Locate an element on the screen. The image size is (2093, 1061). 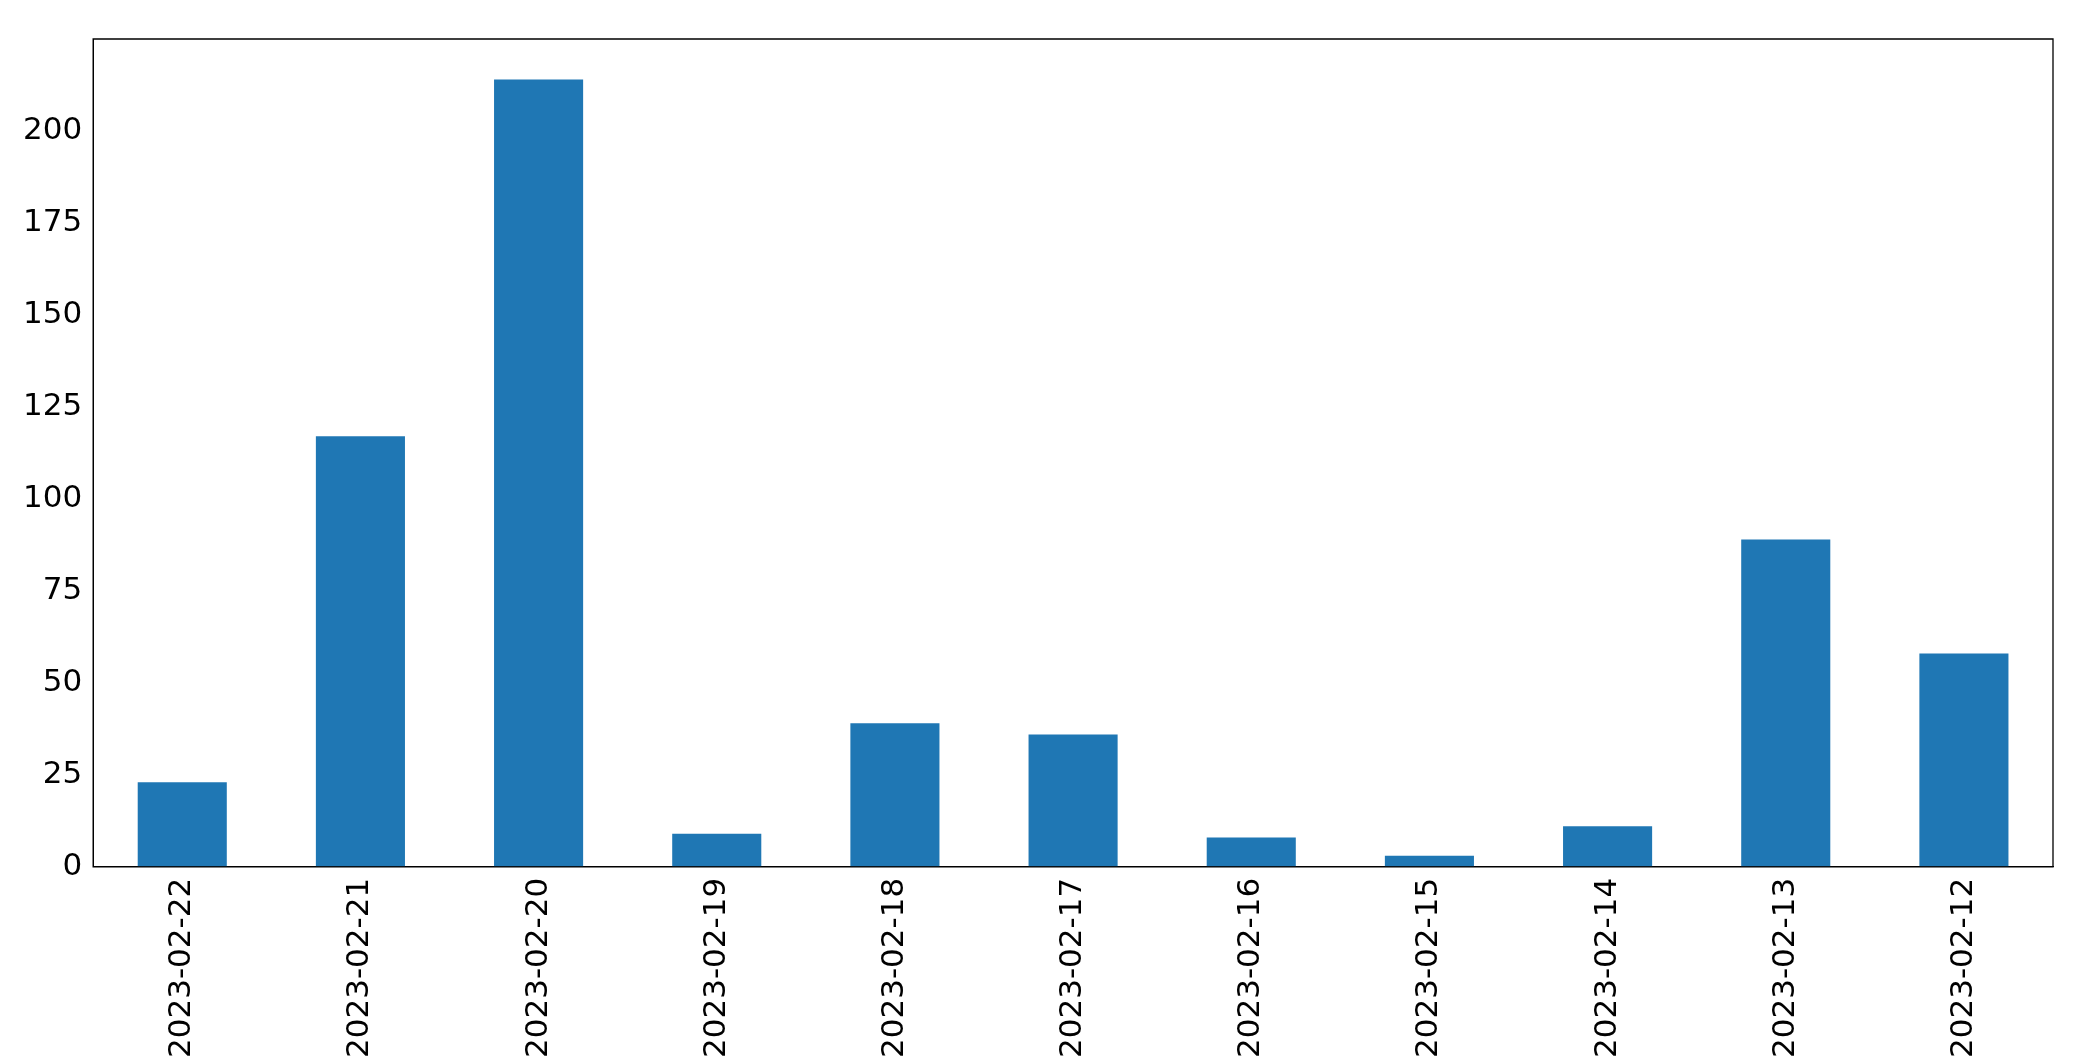
x-tick-label: 2023-02-15 is located at coordinates (1426, 968).